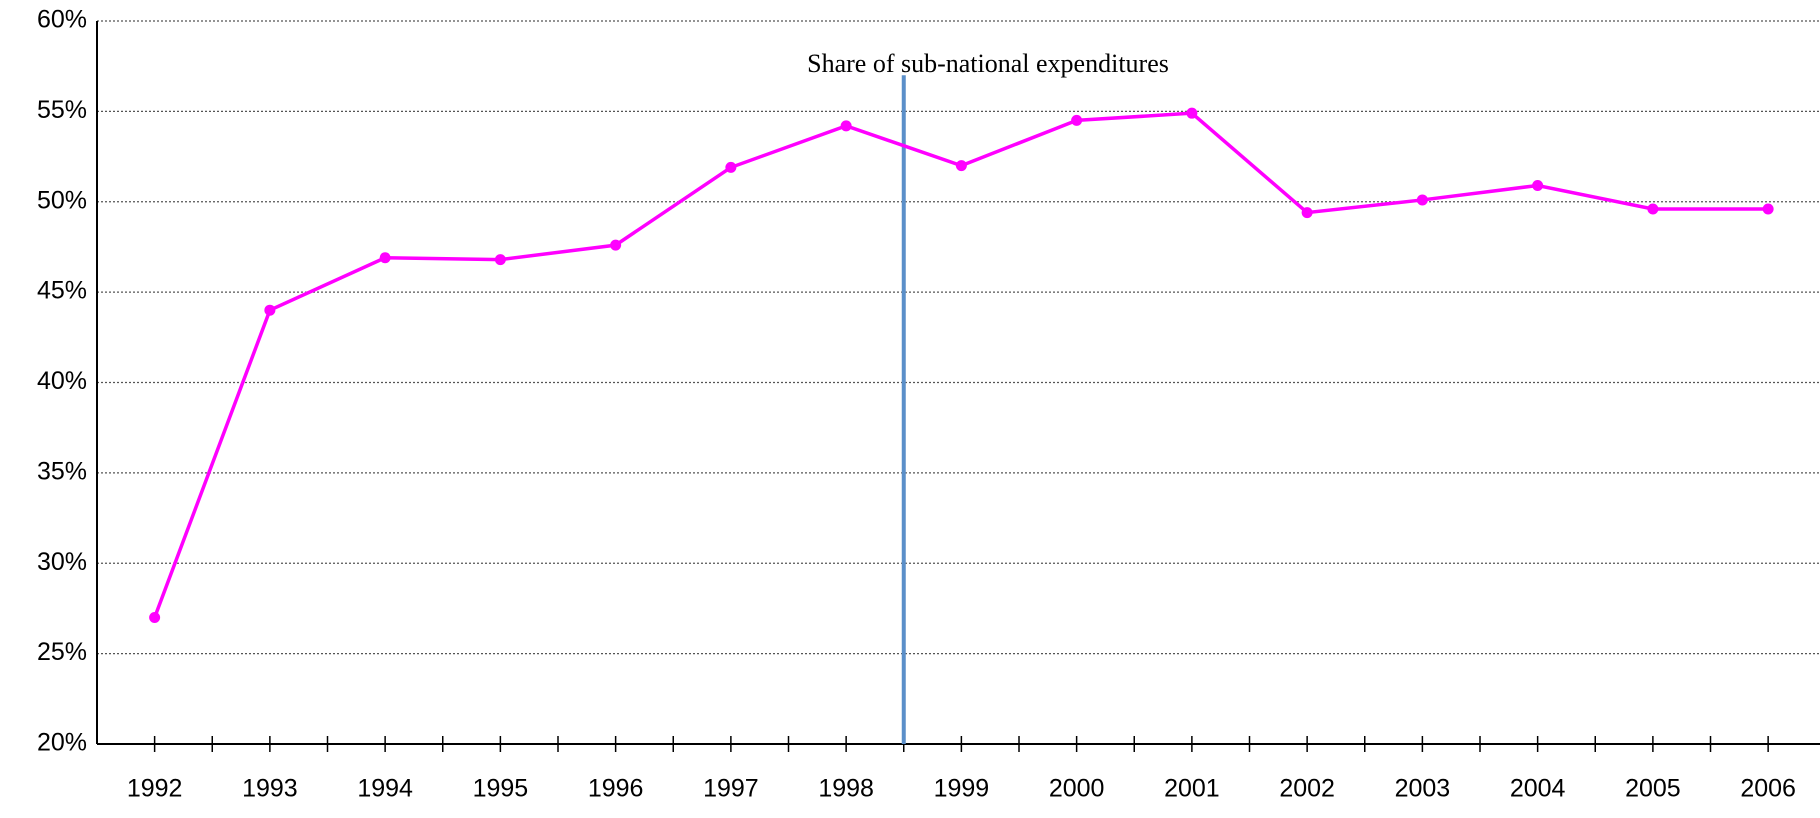 This screenshot has height=818, width=1820. Describe the element at coordinates (616, 789) in the screenshot. I see `x-tick-label: 1996` at that location.